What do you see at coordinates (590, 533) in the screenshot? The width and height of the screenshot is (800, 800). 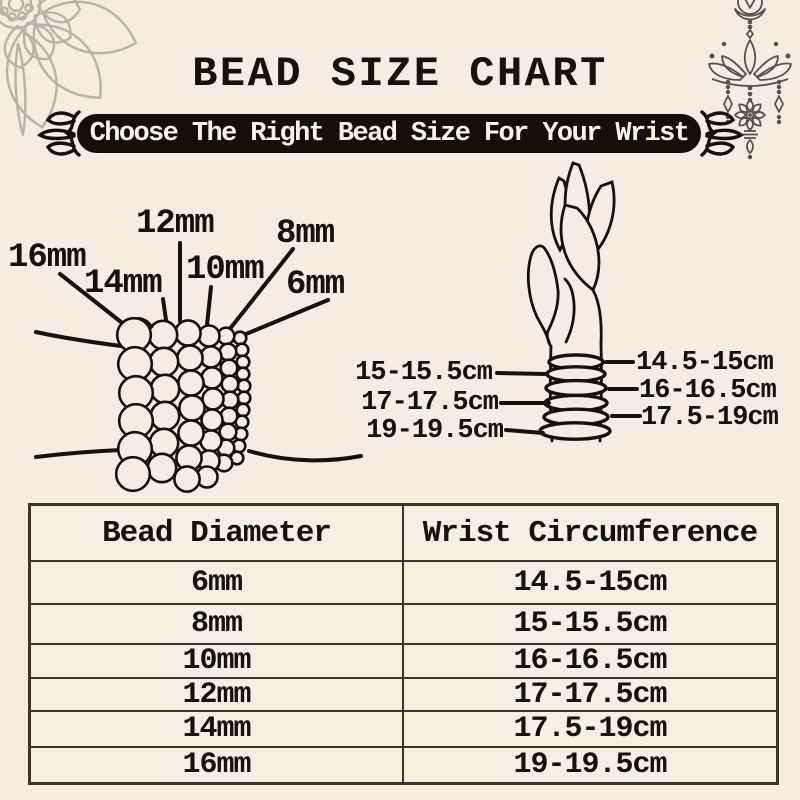 I see `table-header-wrist-circumference: Wrist Circumference` at bounding box center [590, 533].